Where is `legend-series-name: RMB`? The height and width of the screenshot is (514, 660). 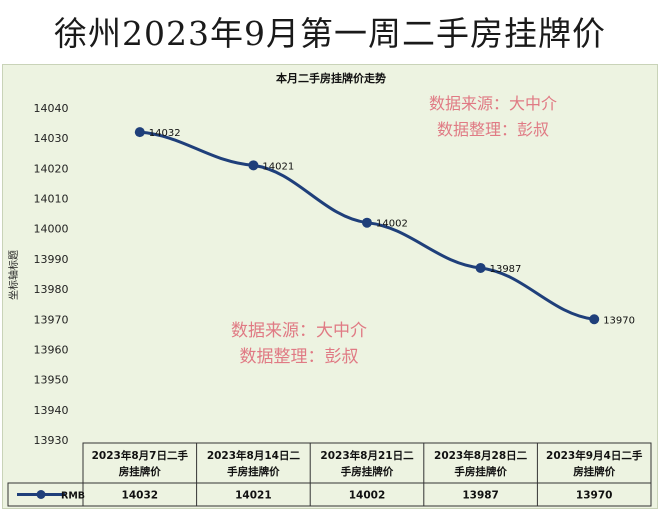
legend-series-name: RMB is located at coordinates (73, 496).